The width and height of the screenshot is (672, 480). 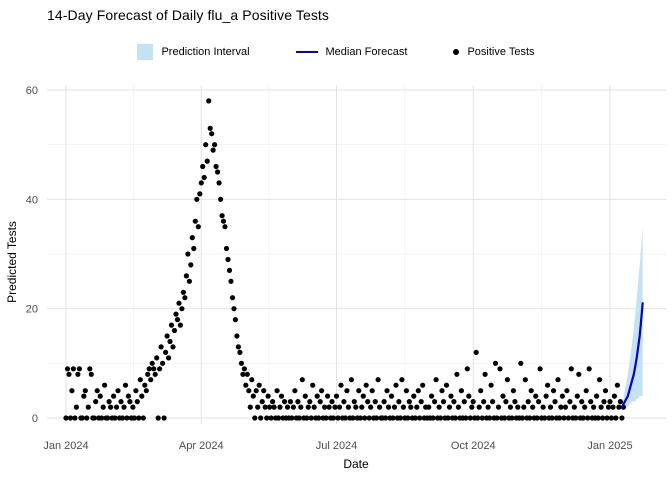 I want to click on x-tick-label: Jan 2025, so click(x=609, y=446).